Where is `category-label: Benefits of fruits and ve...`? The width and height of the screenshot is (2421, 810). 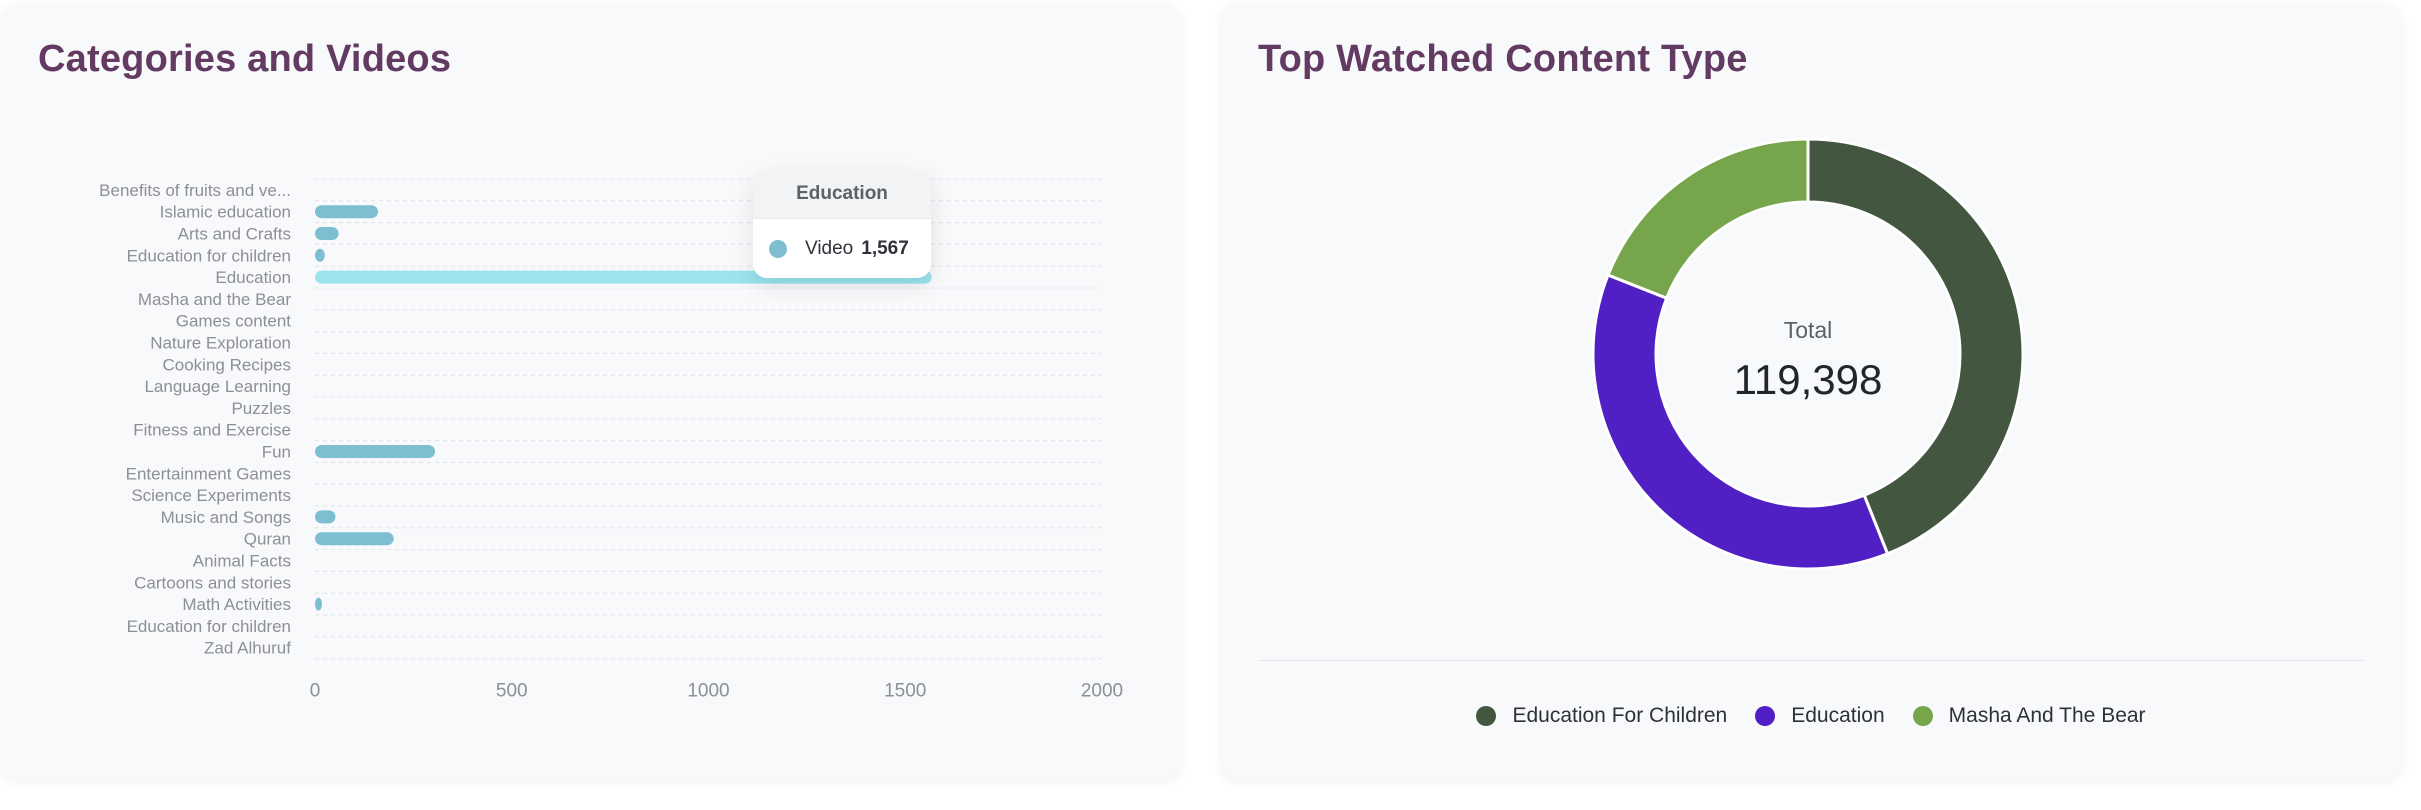
category-label: Benefits of fruits and ve... is located at coordinates (195, 190).